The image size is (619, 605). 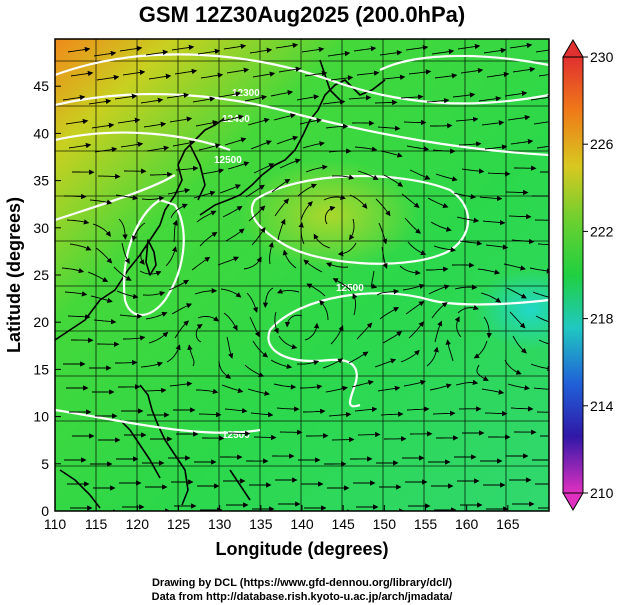 What do you see at coordinates (302, 14) in the screenshot?
I see `chart-title: GSM 12Z30Aug2025 (200.0hPa)` at bounding box center [302, 14].